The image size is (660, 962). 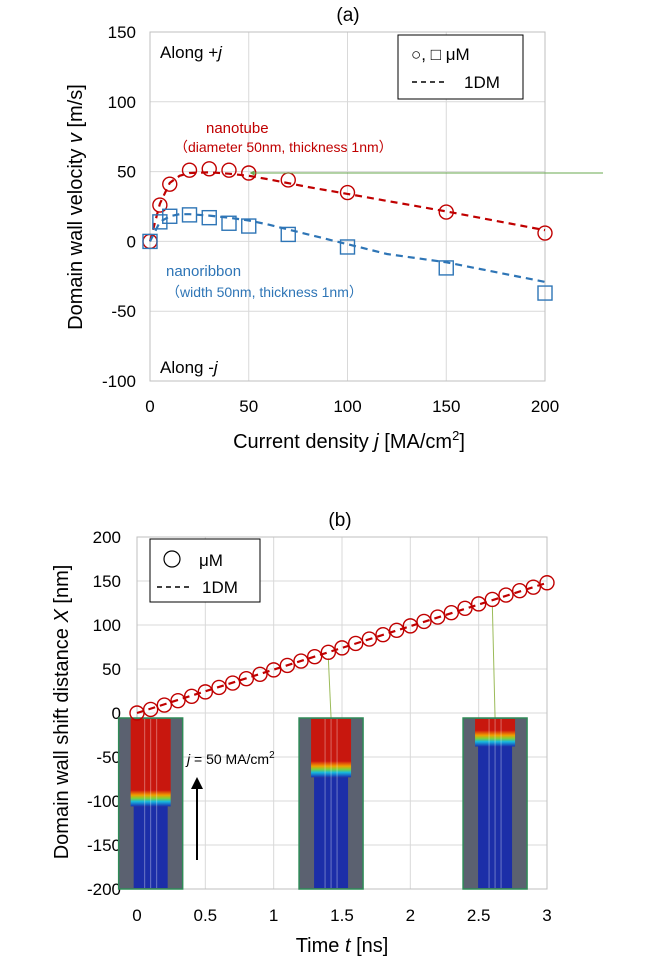 I want to click on panel-a-along-plus: Along +j, so click(x=191, y=52).